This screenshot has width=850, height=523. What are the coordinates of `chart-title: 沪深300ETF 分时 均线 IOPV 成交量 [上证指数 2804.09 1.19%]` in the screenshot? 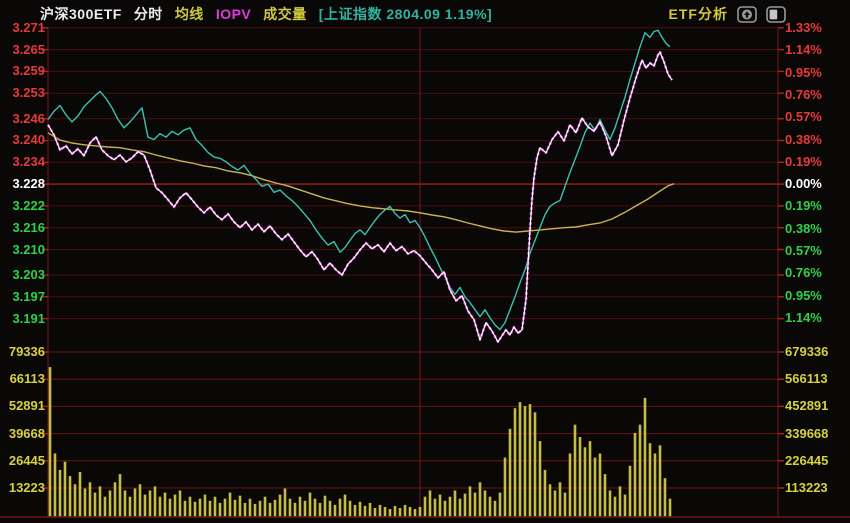 It's located at (266, 14).